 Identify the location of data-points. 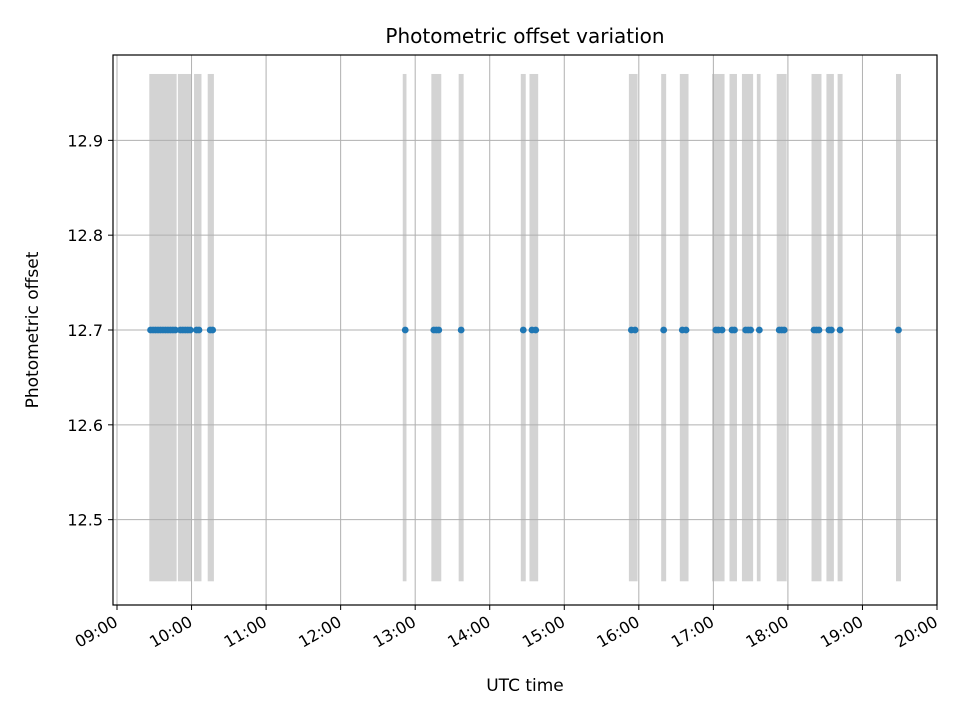
(524, 330).